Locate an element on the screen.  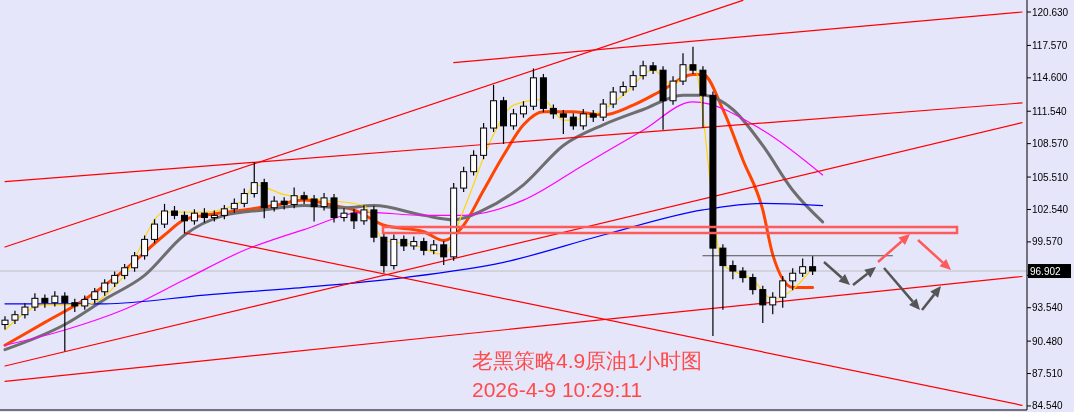
y-tick-label: 90.480 is located at coordinates (1048, 341).